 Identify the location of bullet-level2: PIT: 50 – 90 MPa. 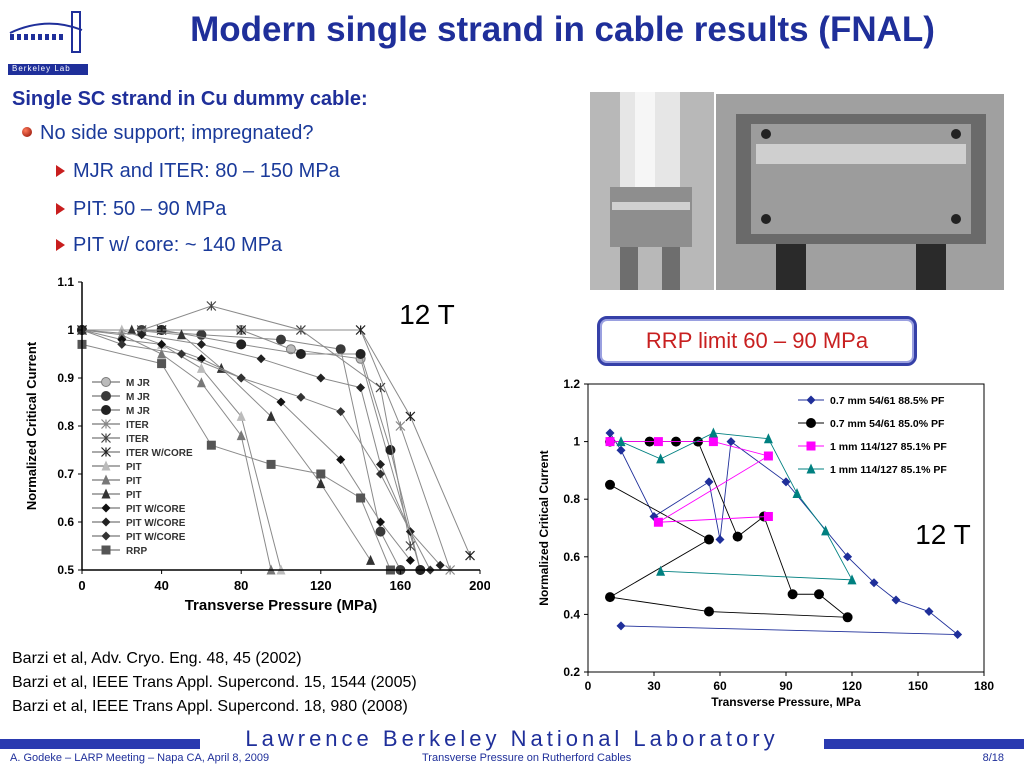
(141, 209).